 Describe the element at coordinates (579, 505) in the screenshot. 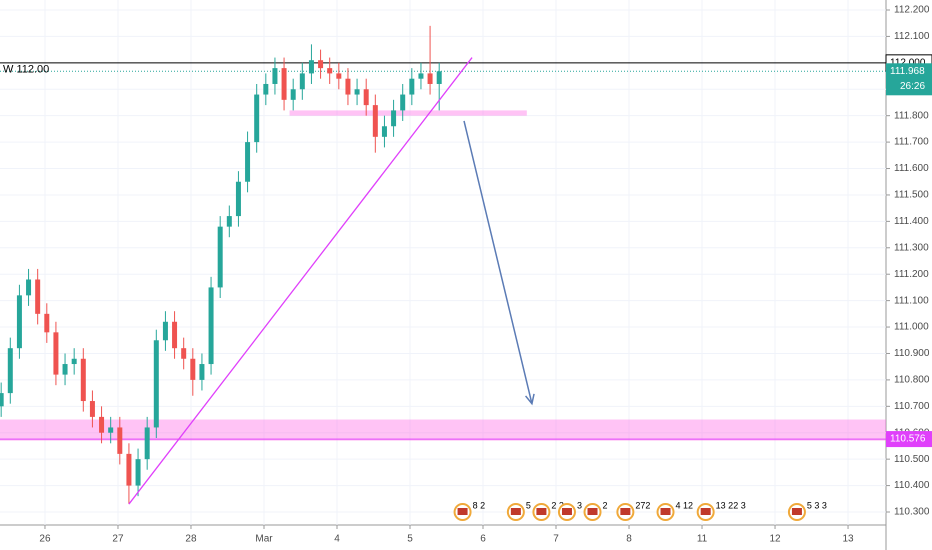

I see `event-label: 3` at that location.